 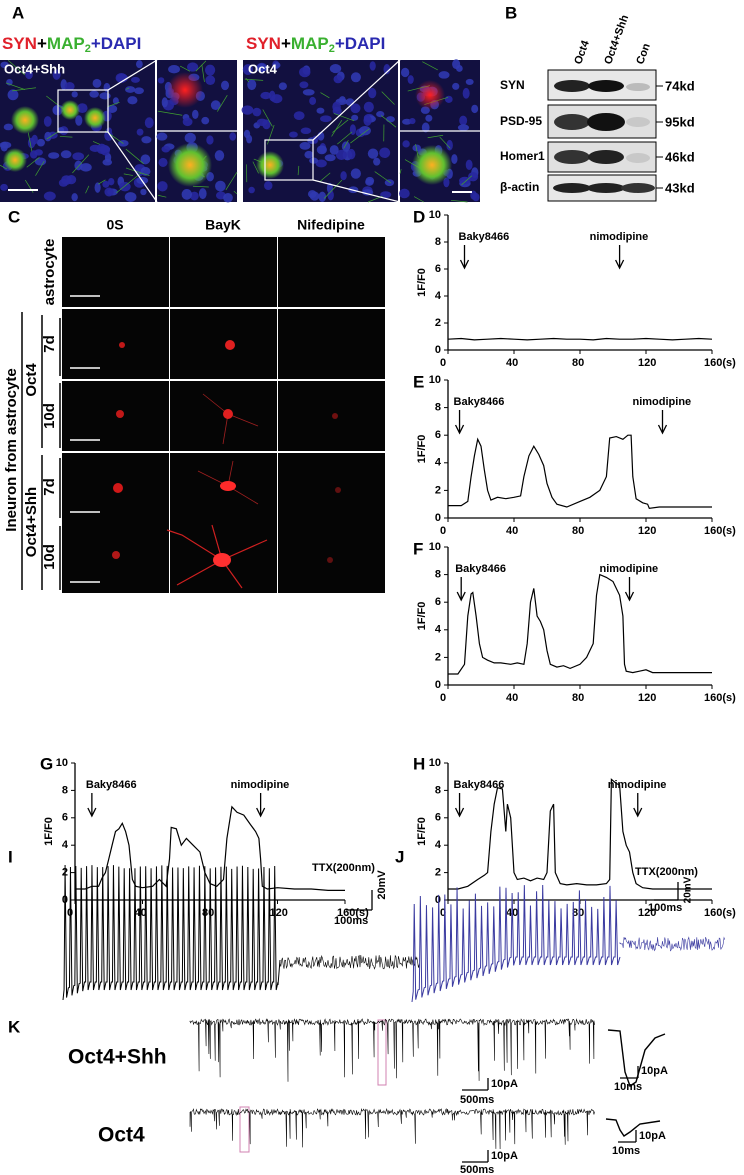 What do you see at coordinates (279, 972) in the screenshot?
I see `trace-link` at bounding box center [279, 972].